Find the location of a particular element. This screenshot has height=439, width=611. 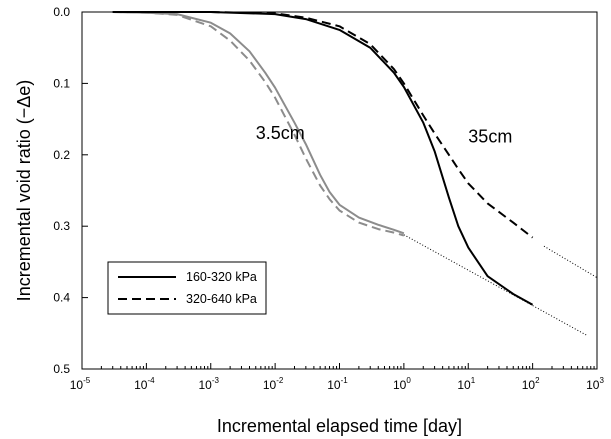

legend: 160-320 kPa 320-640 kPa is located at coordinates (187, 288).